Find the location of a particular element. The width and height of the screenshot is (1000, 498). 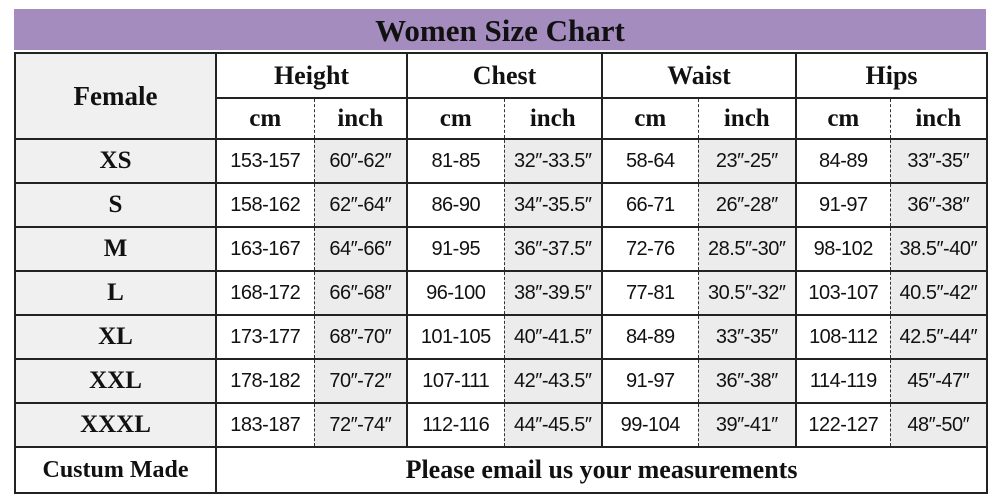

custom-made-label: Custum Made is located at coordinates (115, 470).